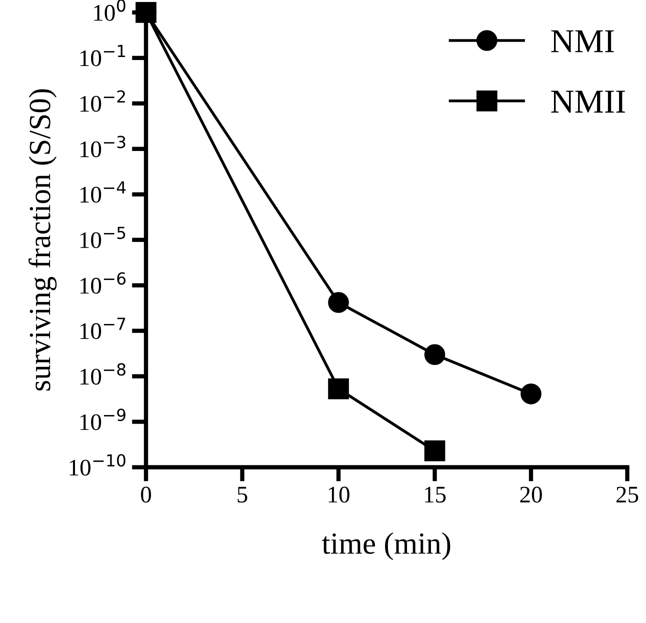 The image size is (646, 623). I want to click on x-tick-label: 0, so click(145, 494).